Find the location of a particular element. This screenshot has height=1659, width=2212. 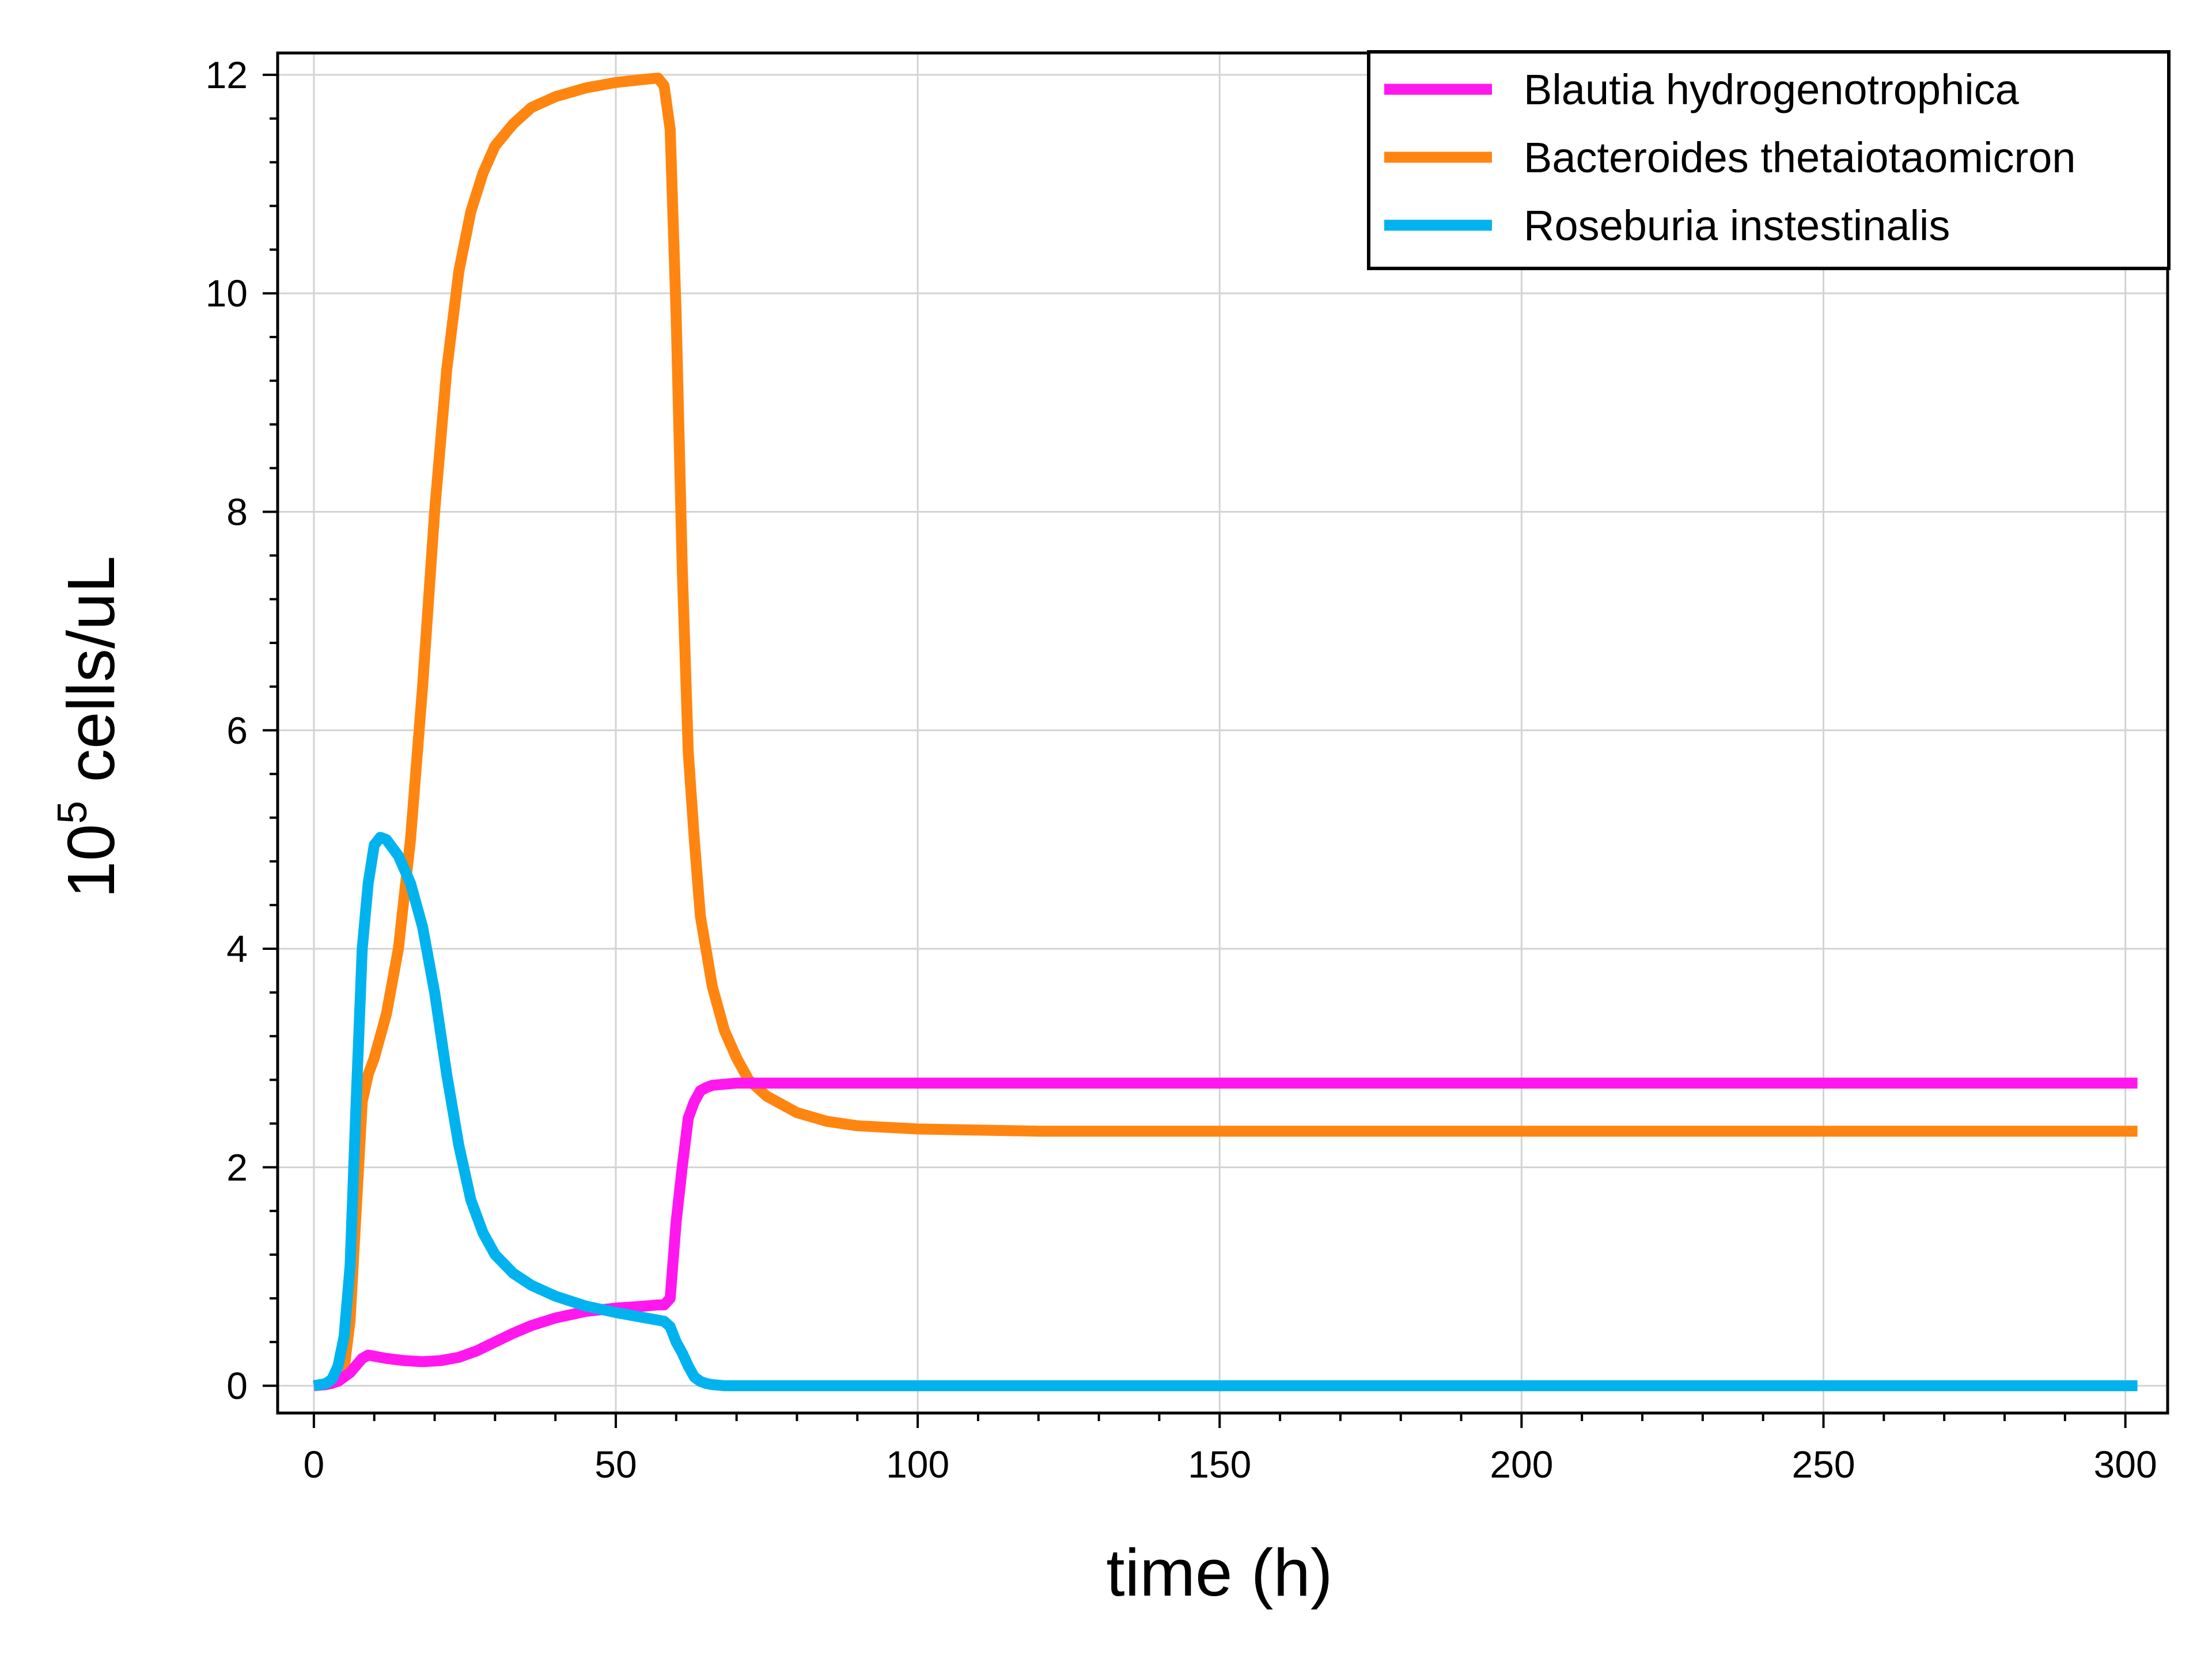

y-axis-title: 105 cells/uL is located at coordinates (89, 727).